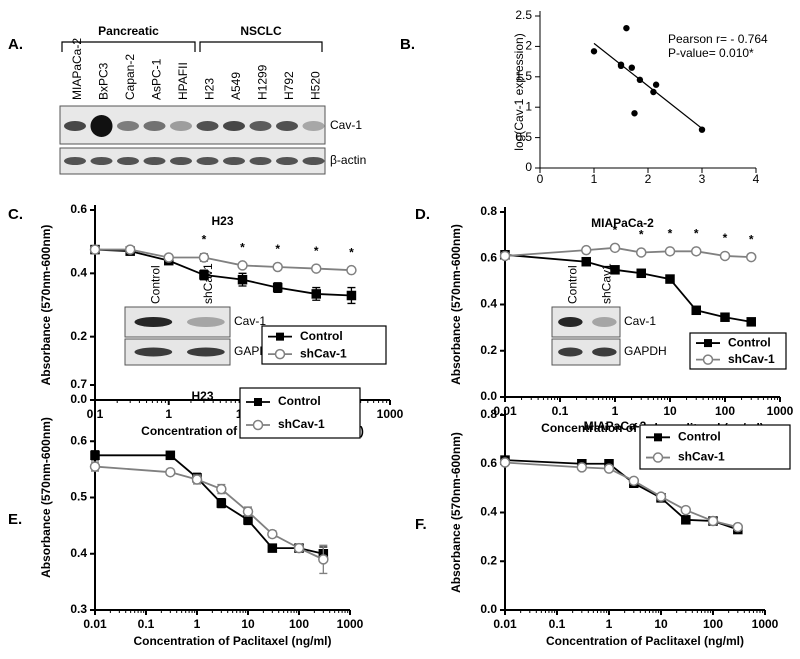 Image resolution: width=800 pixels, height=659 pixels. Describe the element at coordinates (648, 85) in the screenshot. I see `trend-line` at that location.